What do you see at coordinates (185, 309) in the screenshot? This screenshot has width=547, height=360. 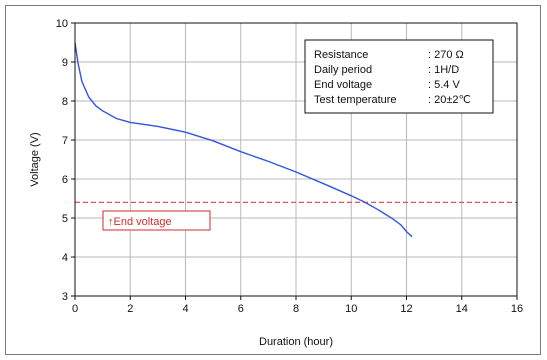 I see `x-tick-label-4: 4` at bounding box center [185, 309].